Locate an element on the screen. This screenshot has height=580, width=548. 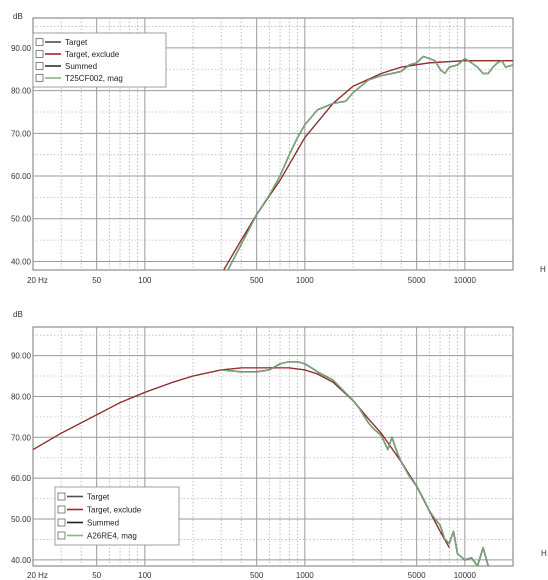
legend-label: T25CF002, mag is located at coordinates (94, 78).